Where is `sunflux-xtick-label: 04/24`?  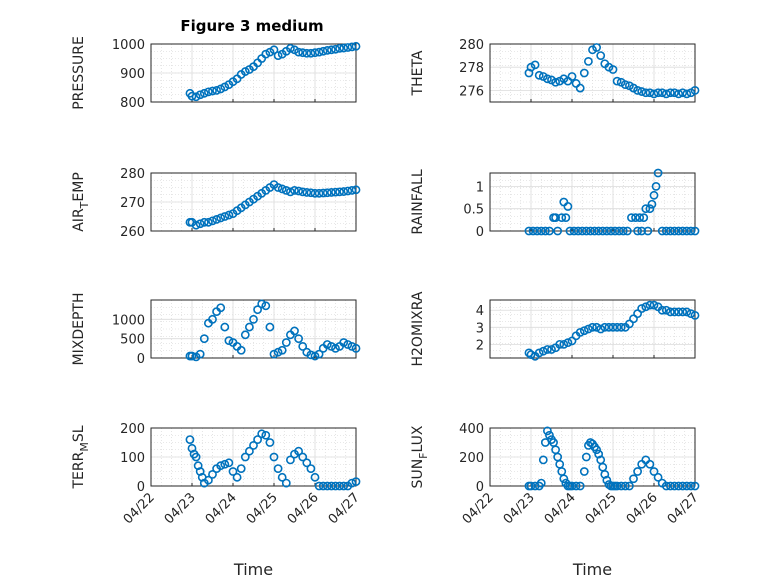
sunflux-xtick-label: 04/24 is located at coordinates (560, 508).